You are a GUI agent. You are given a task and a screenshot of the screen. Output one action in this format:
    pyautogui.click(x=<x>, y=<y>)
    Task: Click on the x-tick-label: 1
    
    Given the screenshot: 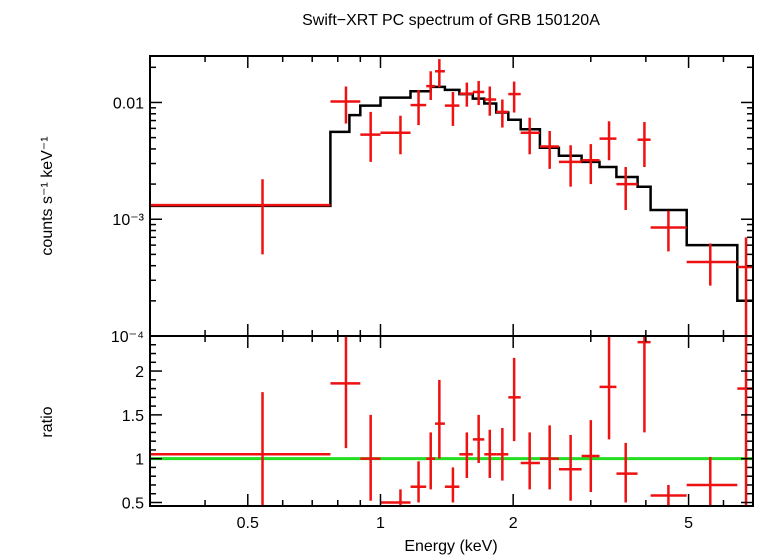 What is the action you would take?
    pyautogui.click(x=380, y=523)
    